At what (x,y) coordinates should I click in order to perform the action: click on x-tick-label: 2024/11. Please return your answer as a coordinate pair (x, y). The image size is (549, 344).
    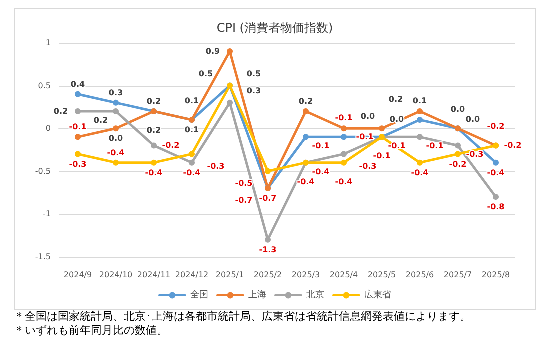
    Looking at the image, I should click on (154, 275).